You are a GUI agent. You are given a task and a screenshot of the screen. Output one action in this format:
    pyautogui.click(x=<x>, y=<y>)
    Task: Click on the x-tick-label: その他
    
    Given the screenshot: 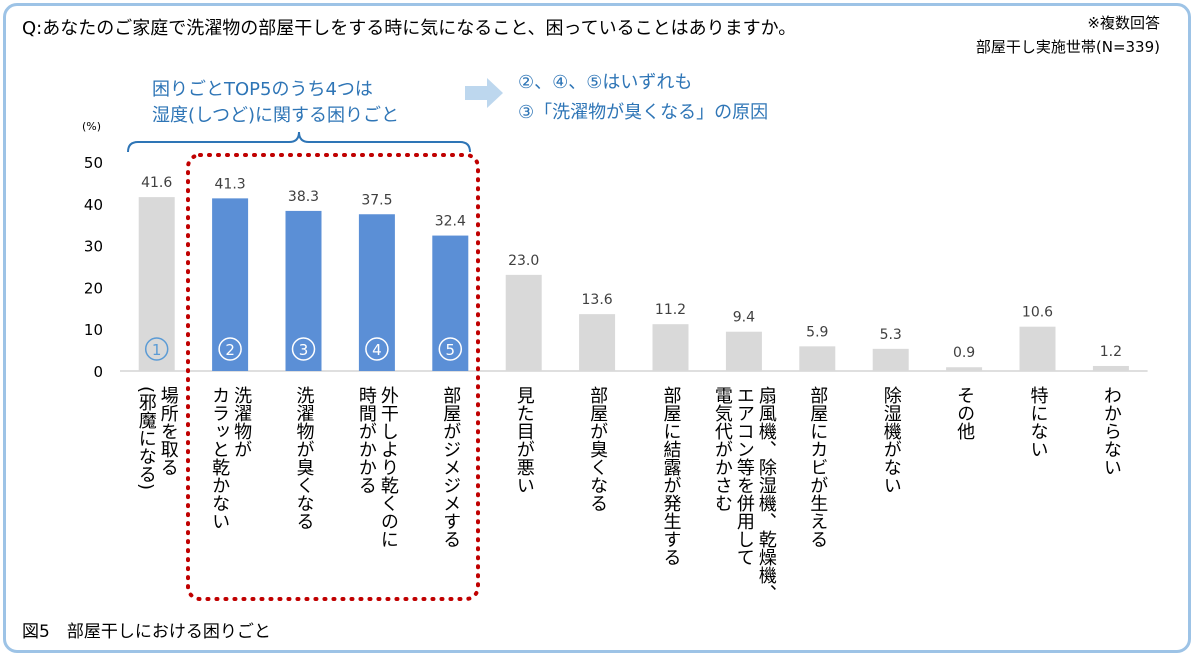 What is the action you would take?
    pyautogui.click(x=964, y=413)
    